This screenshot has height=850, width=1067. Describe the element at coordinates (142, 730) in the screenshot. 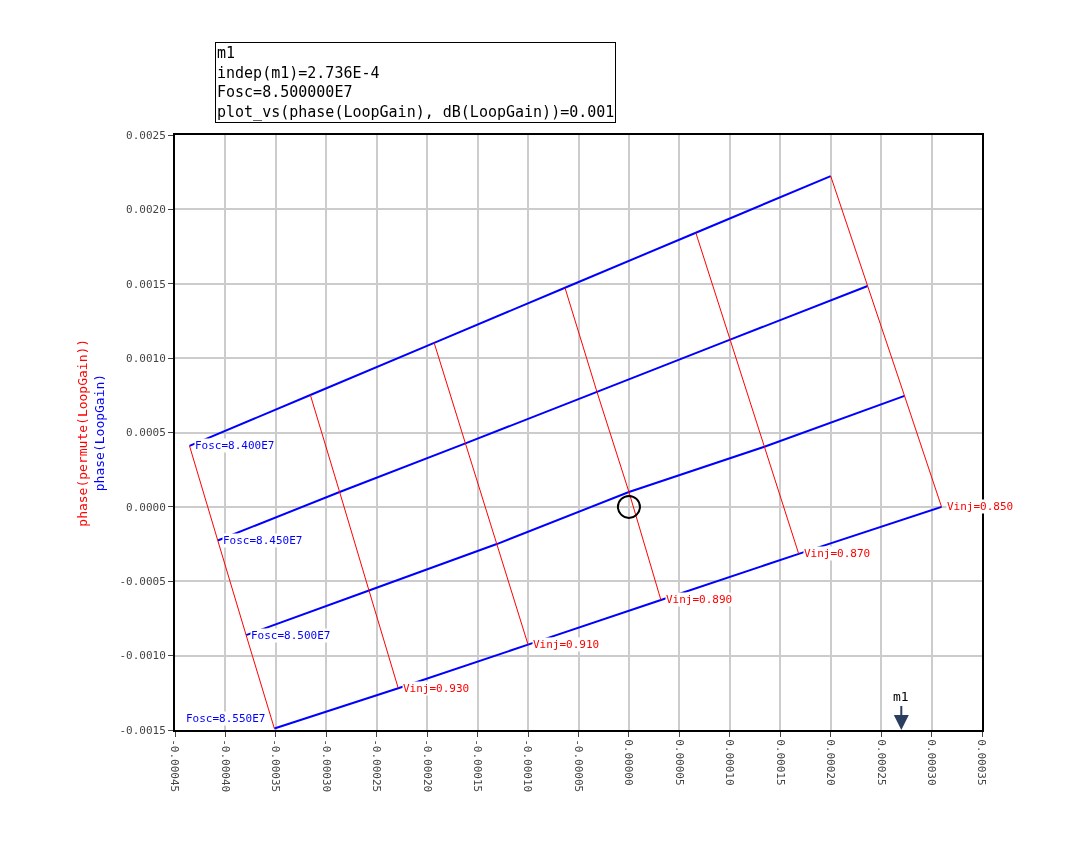

I see `y-tick-label: -0.0015` at that location.